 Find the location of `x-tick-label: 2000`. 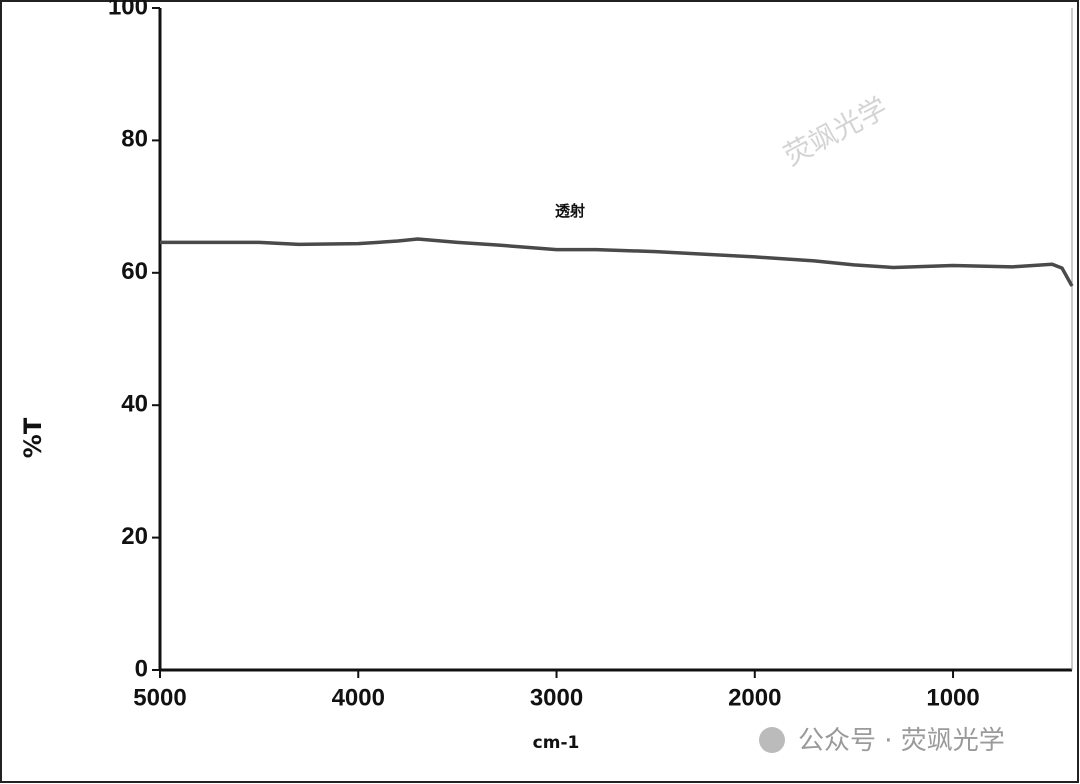

x-tick-label: 2000 is located at coordinates (754, 697).